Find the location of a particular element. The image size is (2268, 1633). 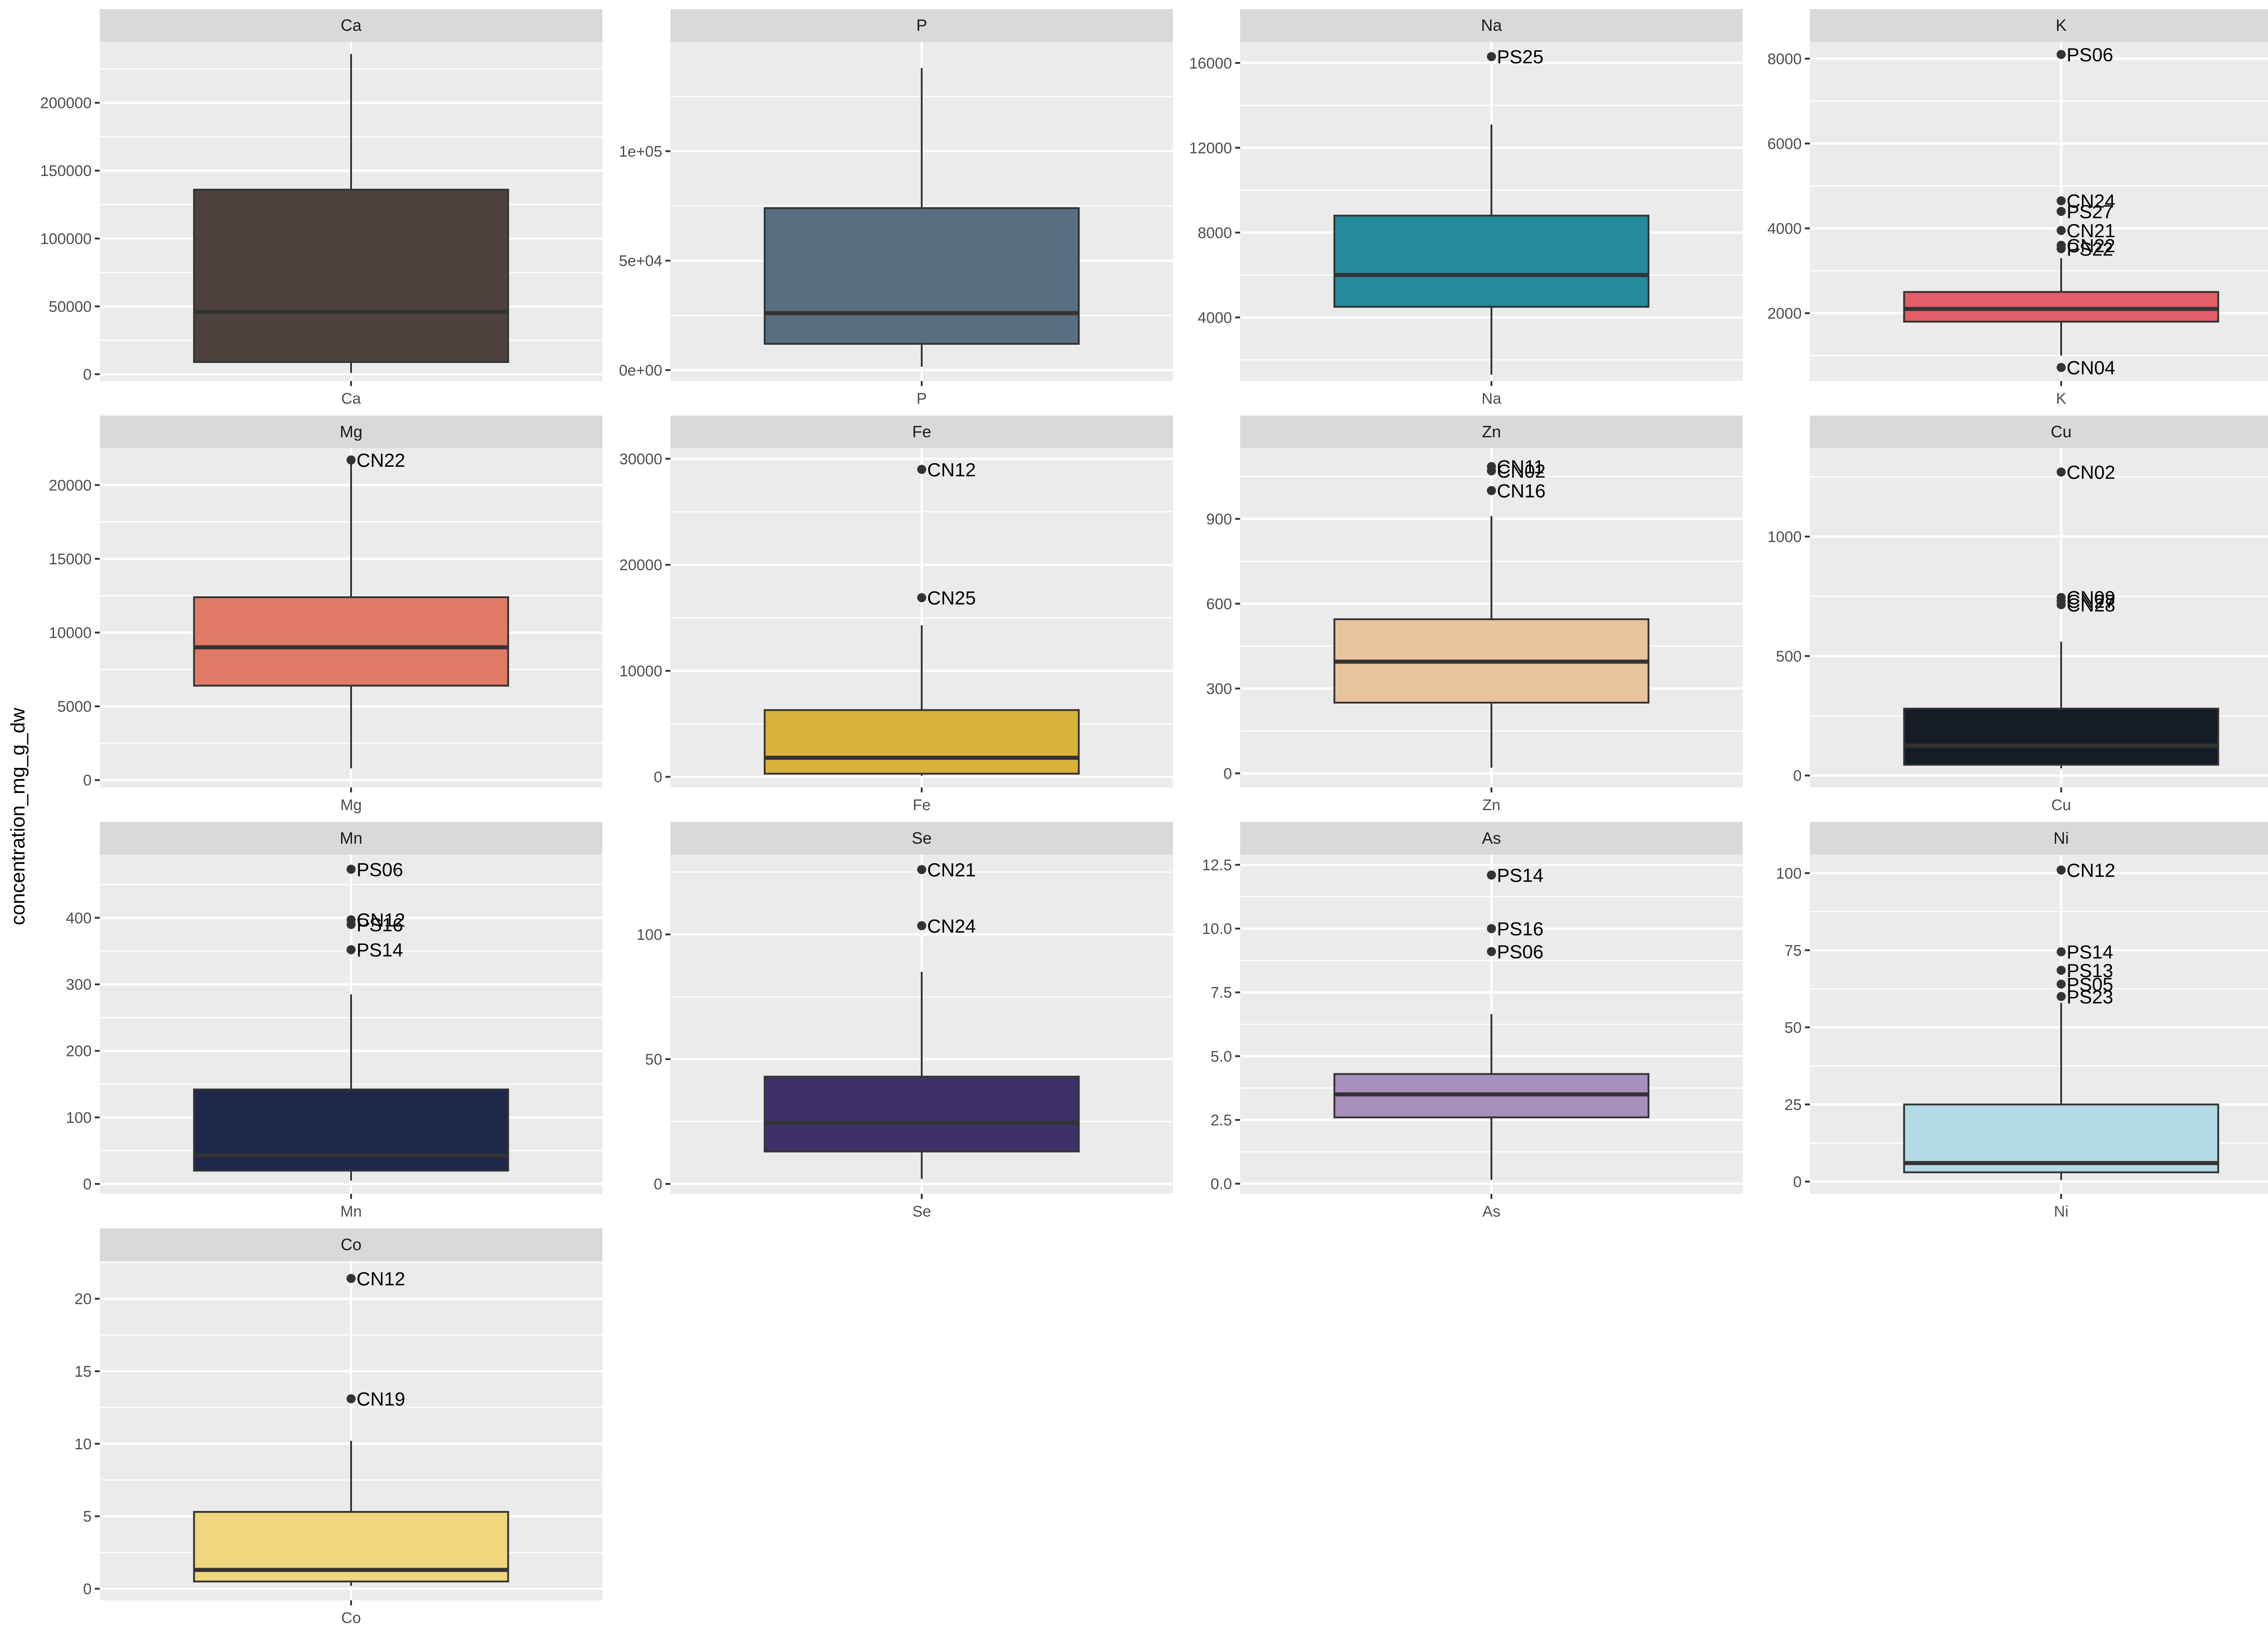

panel-Na: Na 4000 8000 12000 16000 Na PS25 is located at coordinates (1466, 208).